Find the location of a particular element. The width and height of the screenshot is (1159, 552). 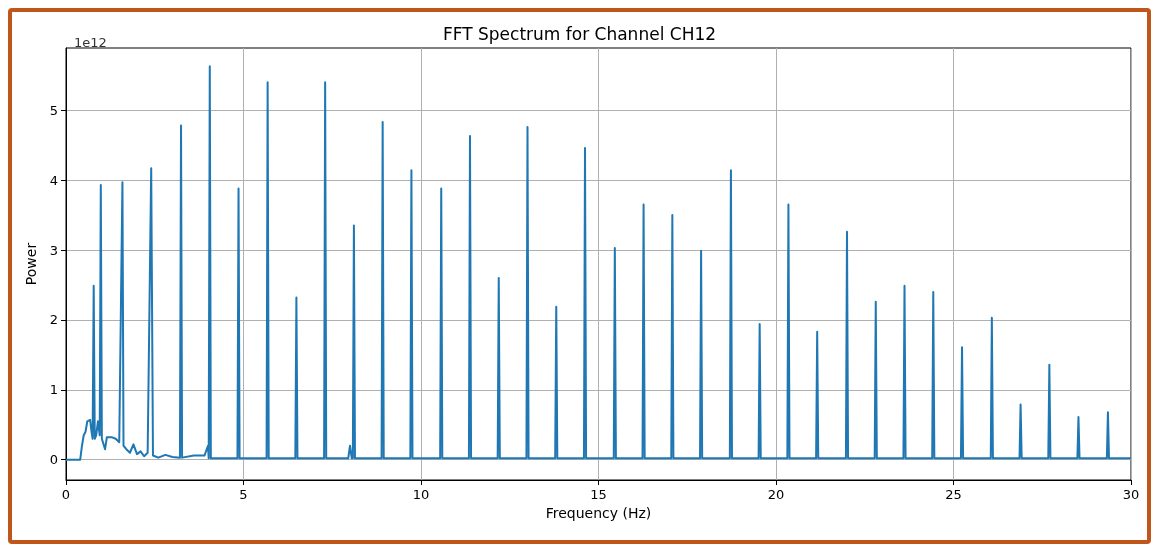

y-tick-label: 0 is located at coordinates (53, 460).